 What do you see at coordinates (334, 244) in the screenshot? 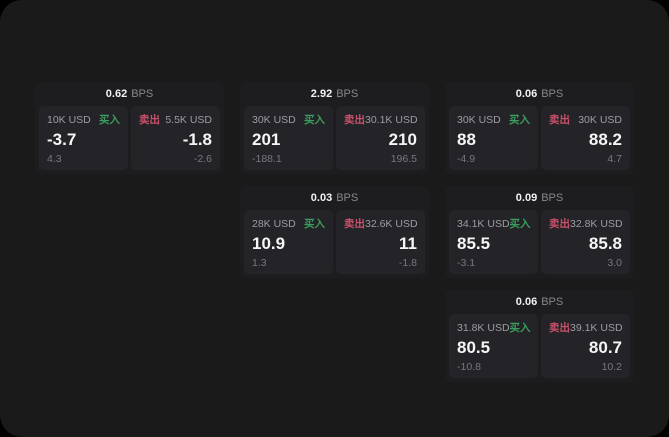
I see `buy-sell-panels: 28K USD 买入 10.9 1.3 卖出 32.6K USD 11 -1.8` at bounding box center [334, 244].